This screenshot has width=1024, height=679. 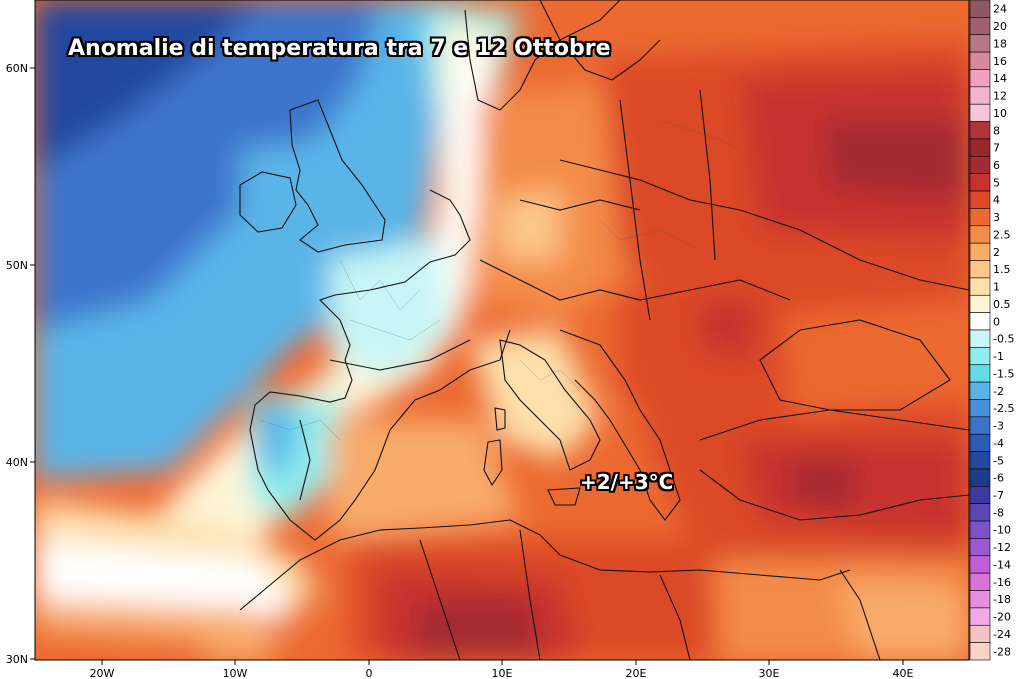 What do you see at coordinates (1002, 547) in the screenshot?
I see `legend-label: -12` at bounding box center [1002, 547].